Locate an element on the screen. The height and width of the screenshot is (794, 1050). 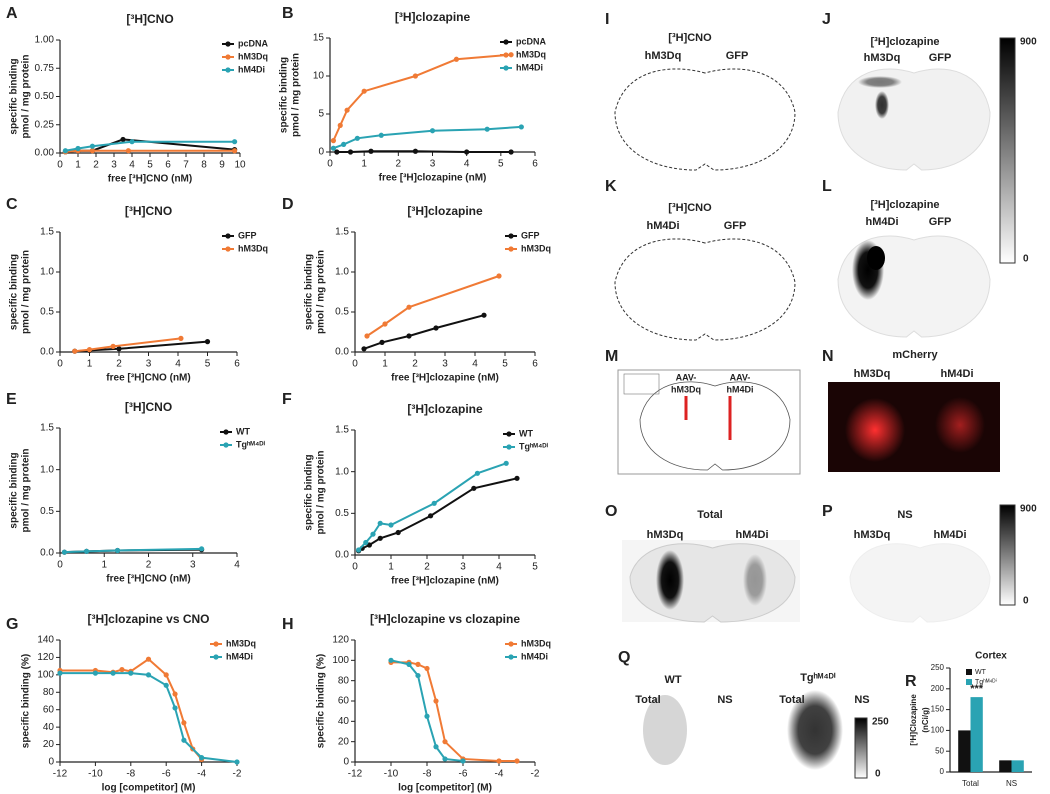
panel-letter: O is located at coordinates (611, 511).